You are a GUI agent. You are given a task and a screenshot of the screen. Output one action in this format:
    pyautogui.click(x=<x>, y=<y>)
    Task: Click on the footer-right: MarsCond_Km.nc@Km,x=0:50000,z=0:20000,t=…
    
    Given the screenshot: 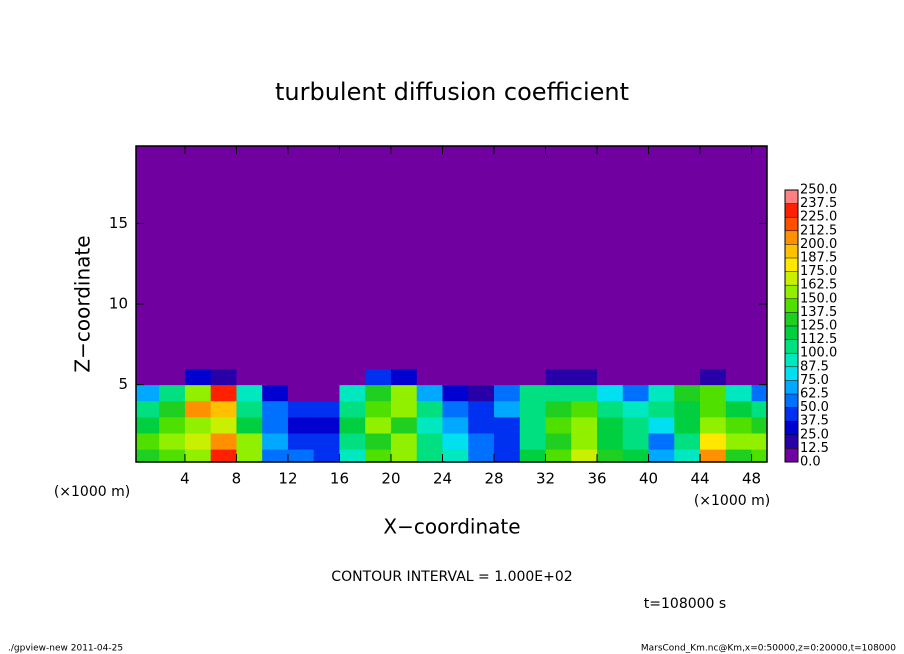 What is the action you would take?
    pyautogui.click(x=768, y=649)
    